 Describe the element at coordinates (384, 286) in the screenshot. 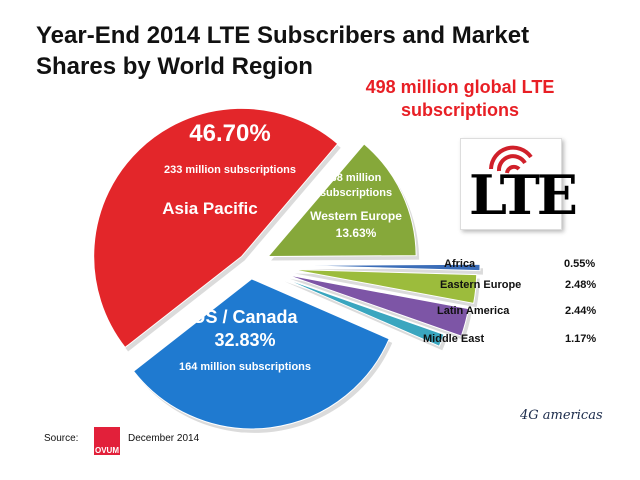

I see `pie-slice-eastern-europe` at that location.